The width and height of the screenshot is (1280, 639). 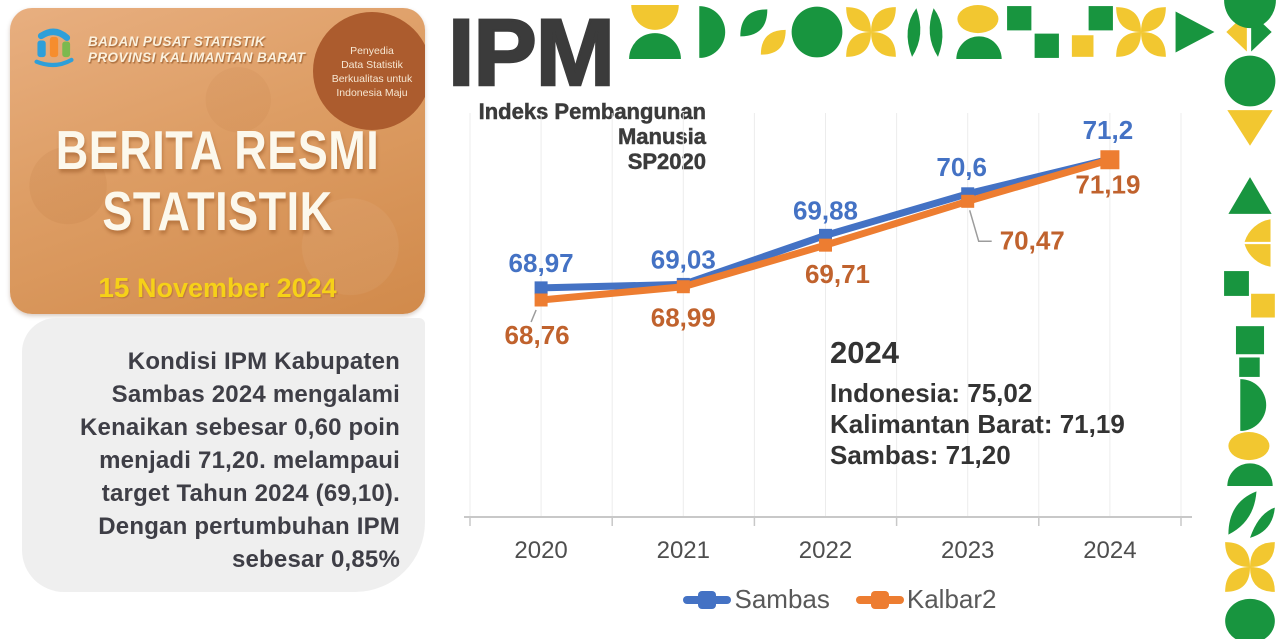 I want to click on decor-shape-checker-b-icon, so click(x=1087, y=32).